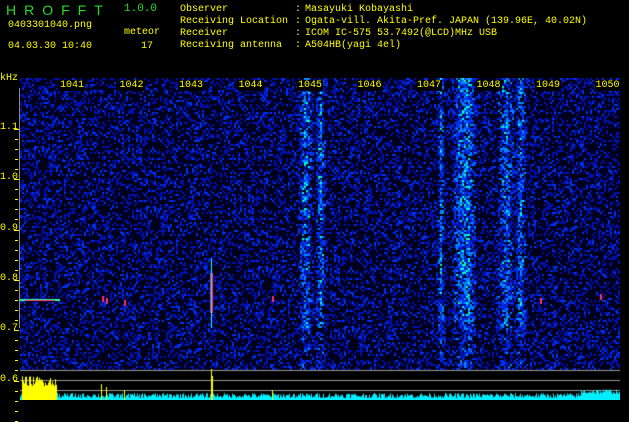  I want to click on y-tick-label: 1.1, so click(9, 127).